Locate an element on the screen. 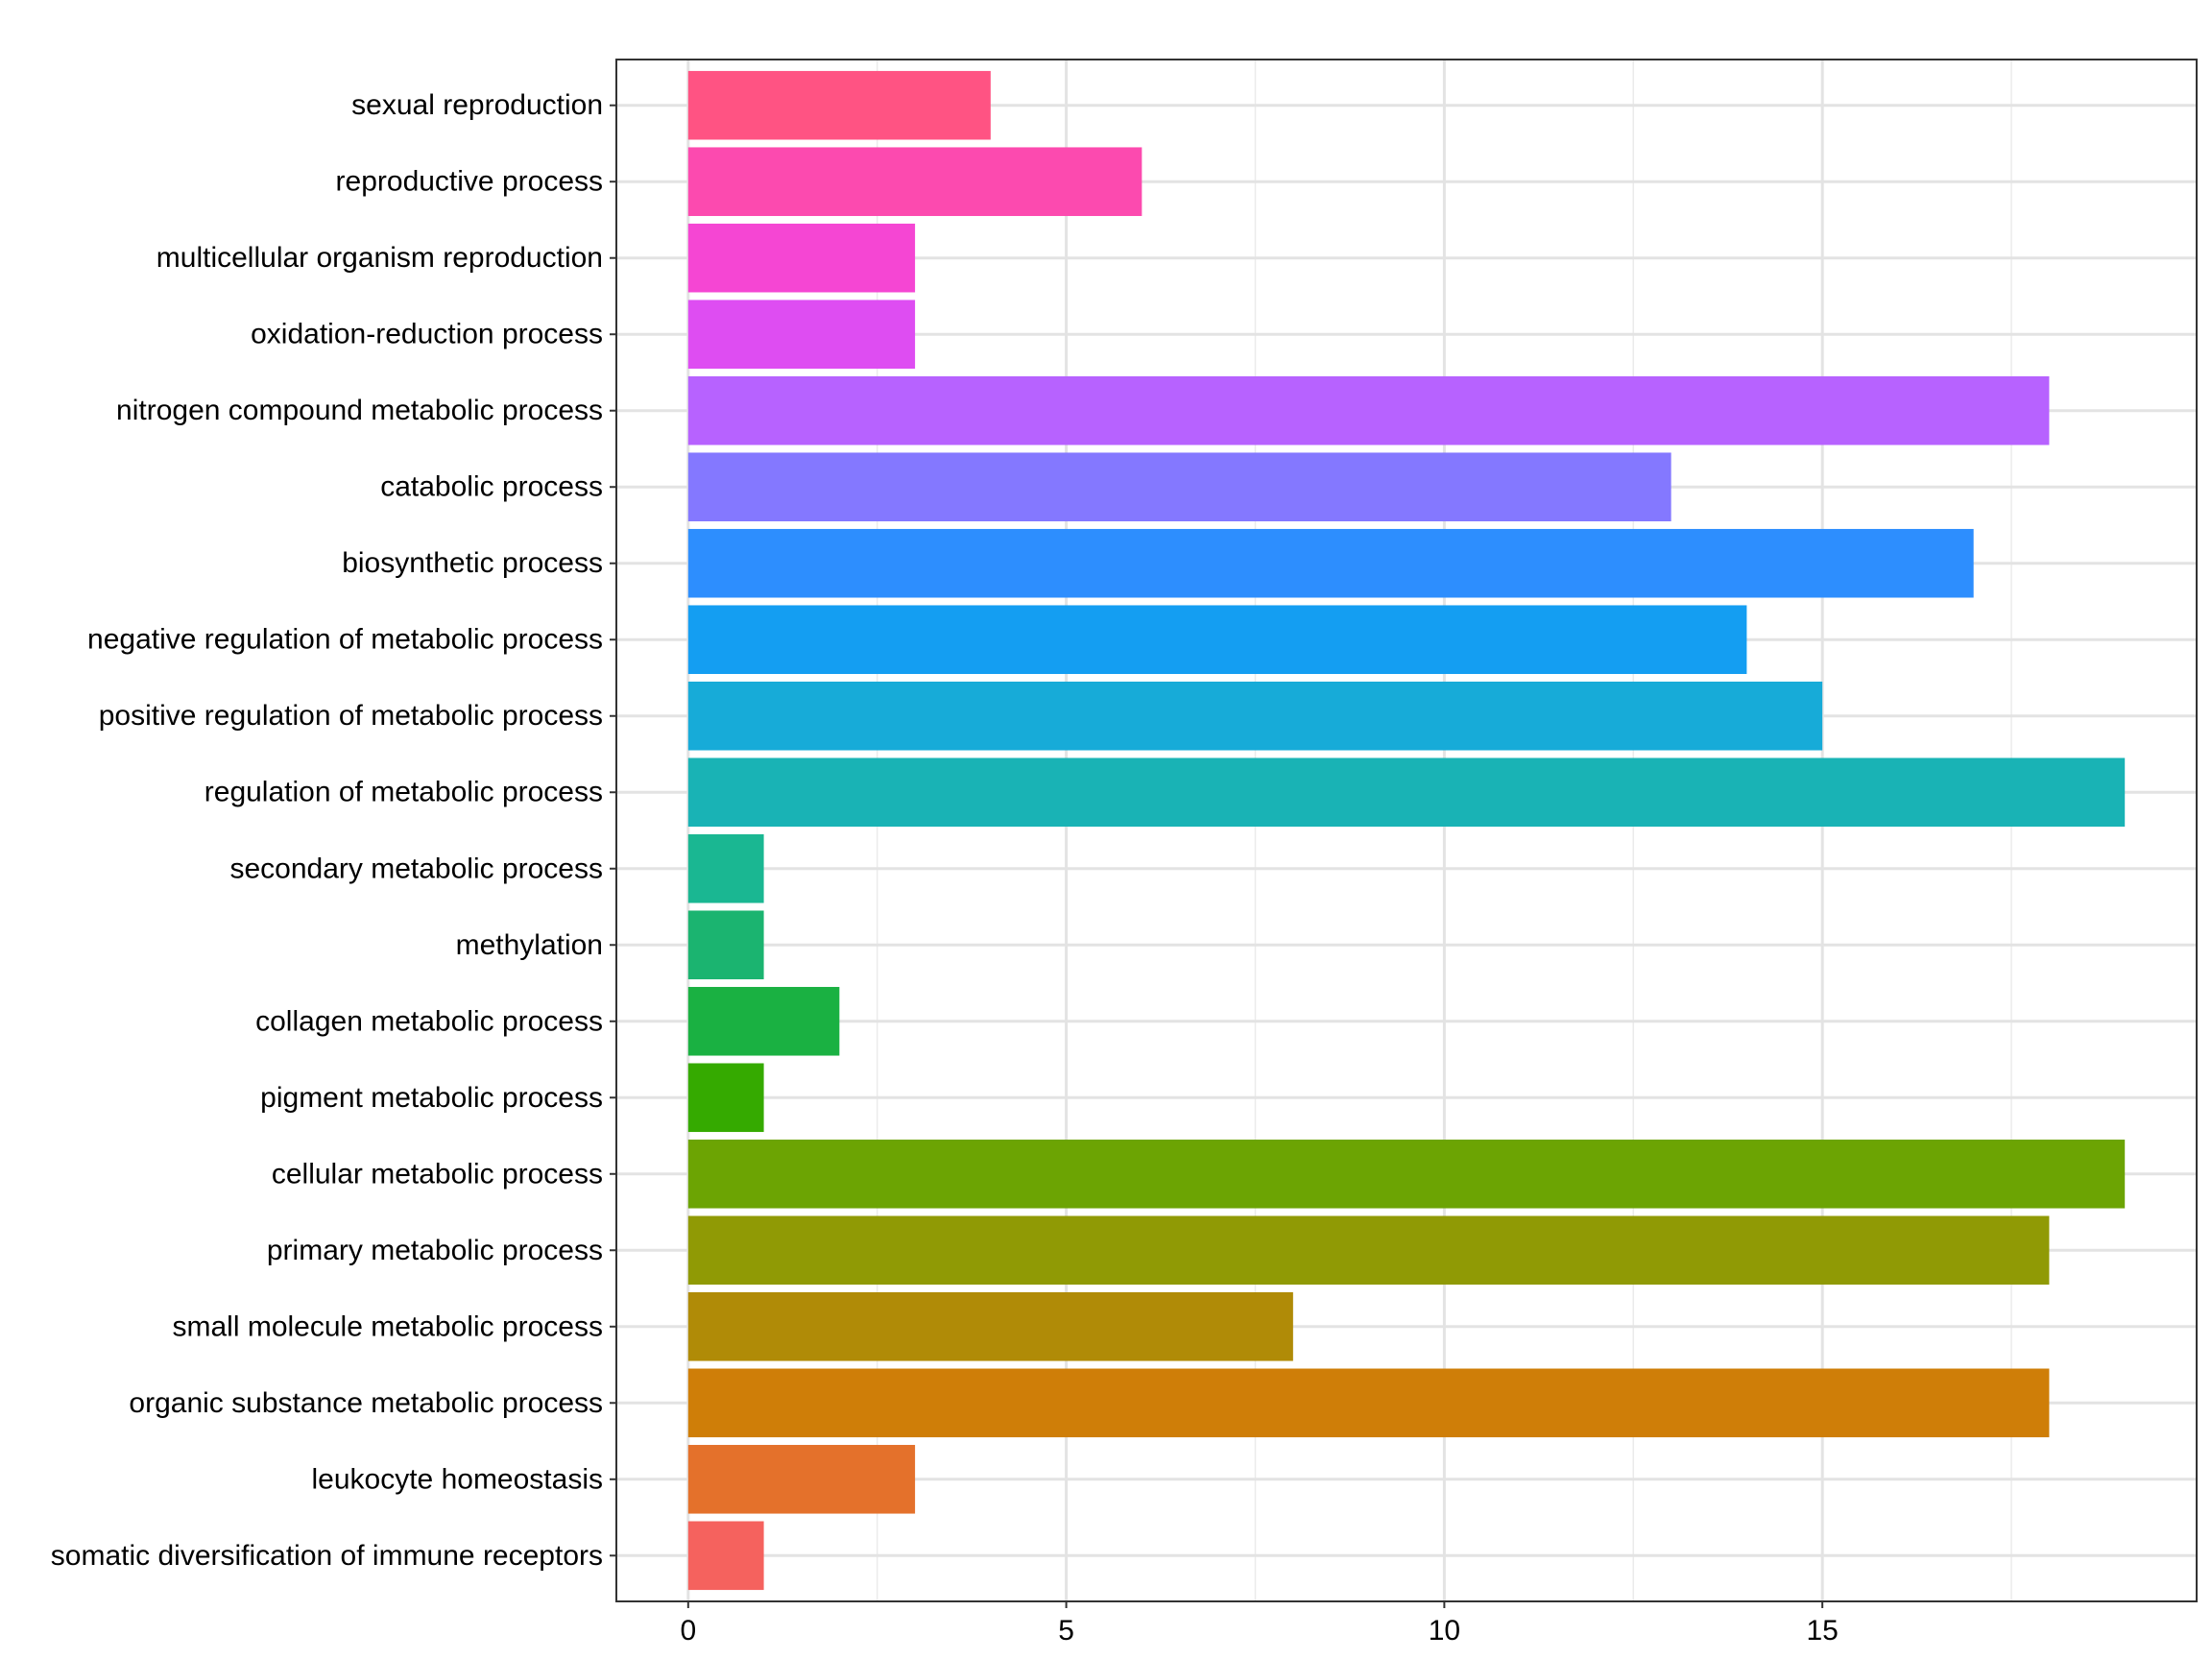  y-tick-label: primary metabolic process is located at coordinates (435, 1250).